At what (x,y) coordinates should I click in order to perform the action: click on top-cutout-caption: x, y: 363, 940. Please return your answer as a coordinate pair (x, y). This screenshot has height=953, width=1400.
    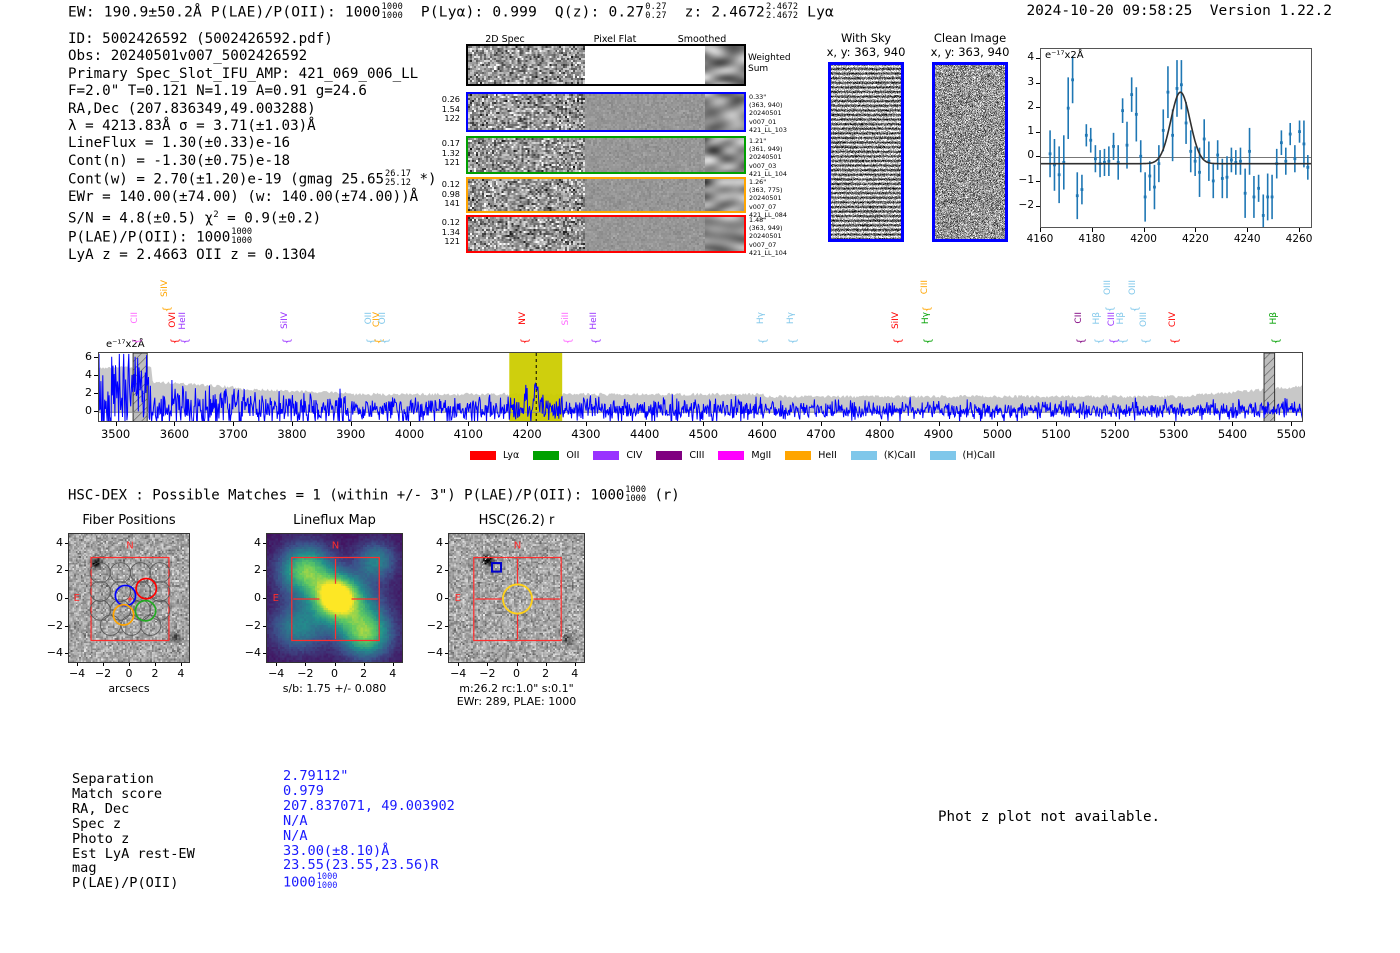
    Looking at the image, I should click on (970, 52).